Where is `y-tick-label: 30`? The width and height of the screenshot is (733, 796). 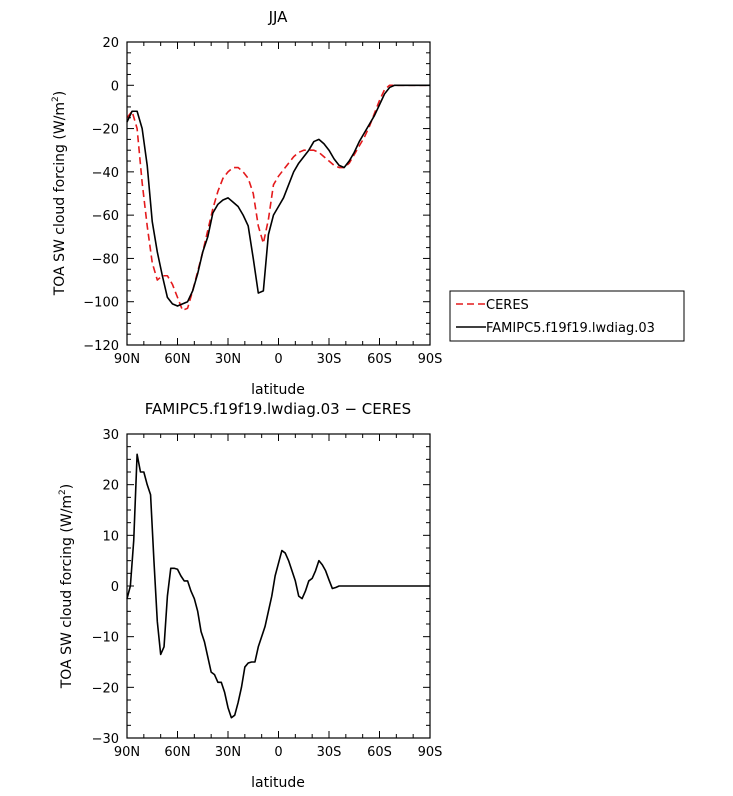
y-tick-label: 30 is located at coordinates (110, 435).